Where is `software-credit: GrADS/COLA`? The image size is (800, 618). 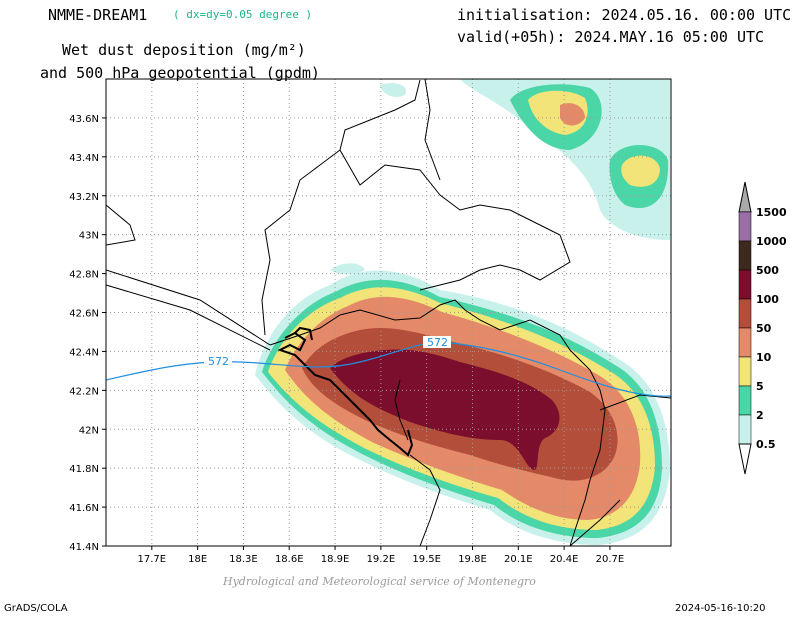 software-credit: GrADS/COLA is located at coordinates (36, 608).